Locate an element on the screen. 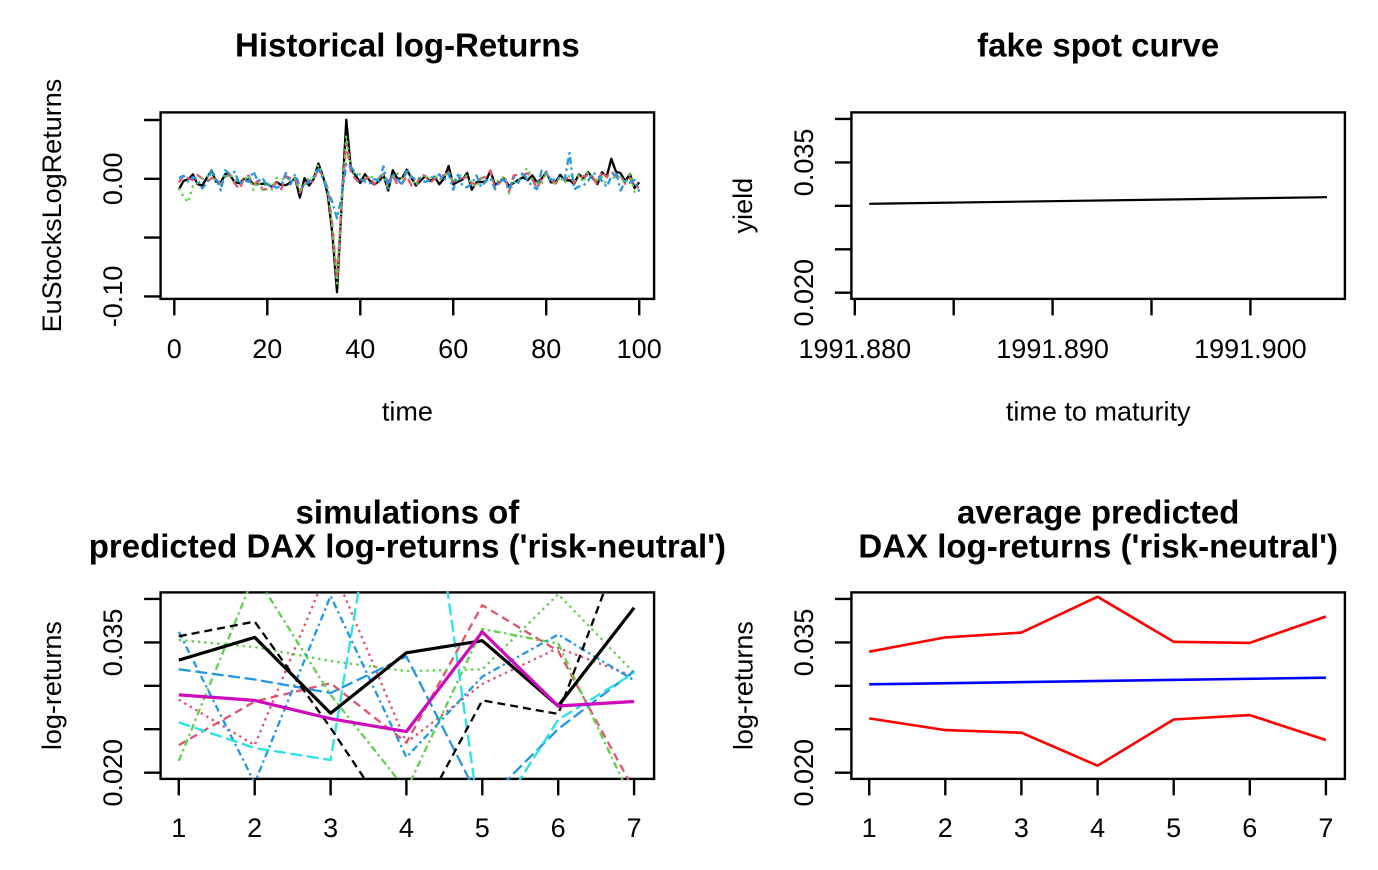 Image resolution: width=1378 pixels, height=870 pixels. svg-text: 1991.880 is located at coordinates (854, 349).